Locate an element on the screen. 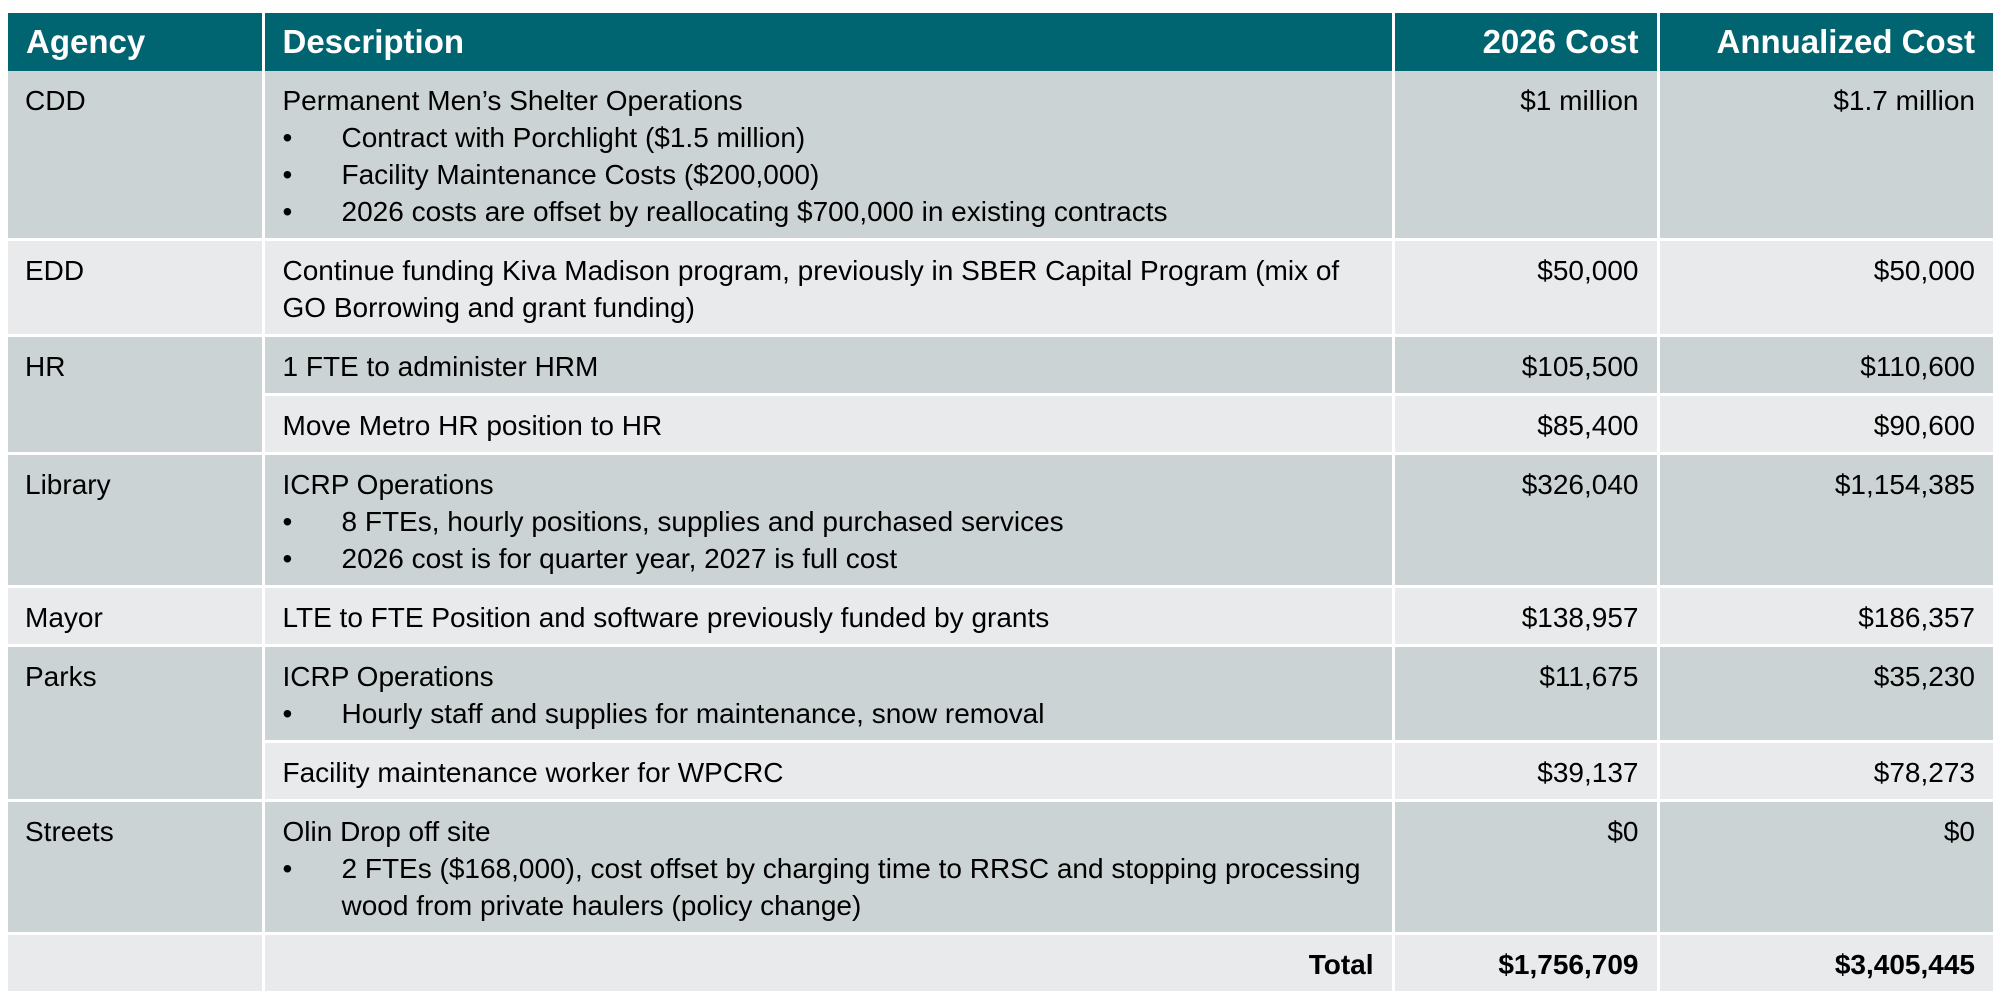 The image size is (2002, 994). annualized-cost-cell: $1,154,385 is located at coordinates (1825, 520).